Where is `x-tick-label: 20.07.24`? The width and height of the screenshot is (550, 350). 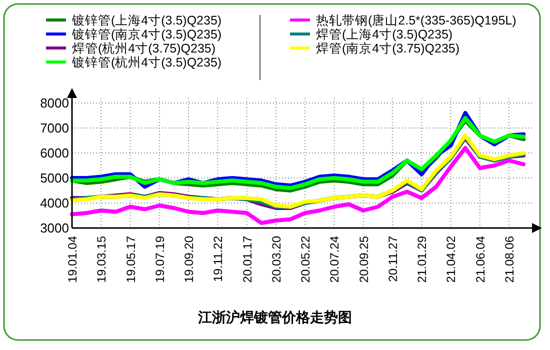
x-tick-label: 20.07.24 is located at coordinates (335, 259).